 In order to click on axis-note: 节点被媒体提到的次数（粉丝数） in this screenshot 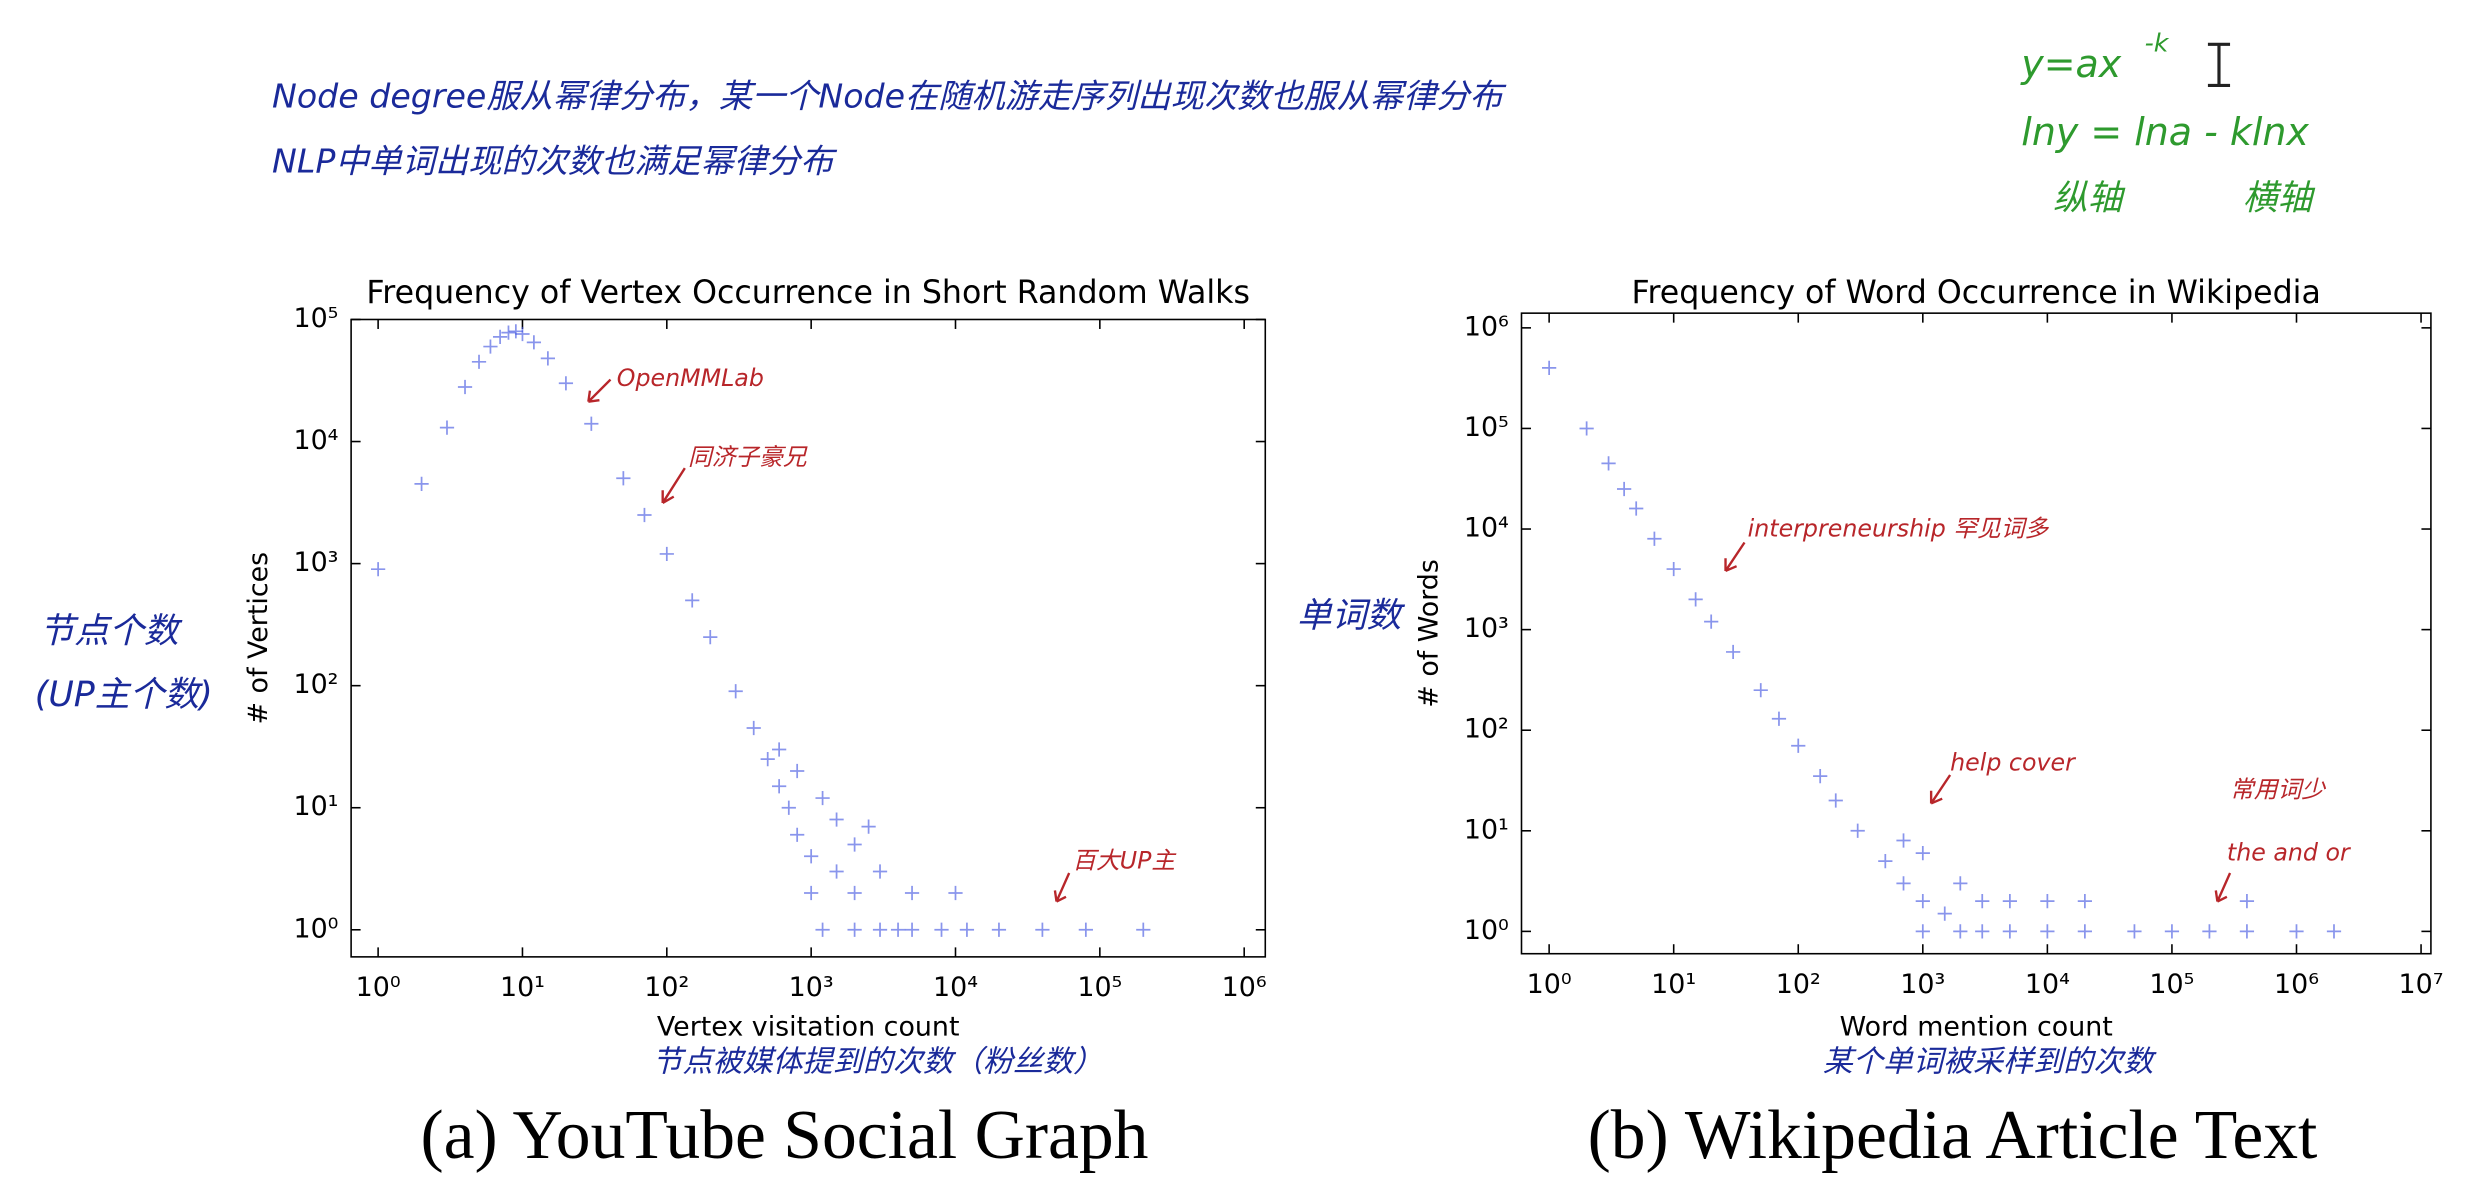, I will do `click(877, 1061)`.